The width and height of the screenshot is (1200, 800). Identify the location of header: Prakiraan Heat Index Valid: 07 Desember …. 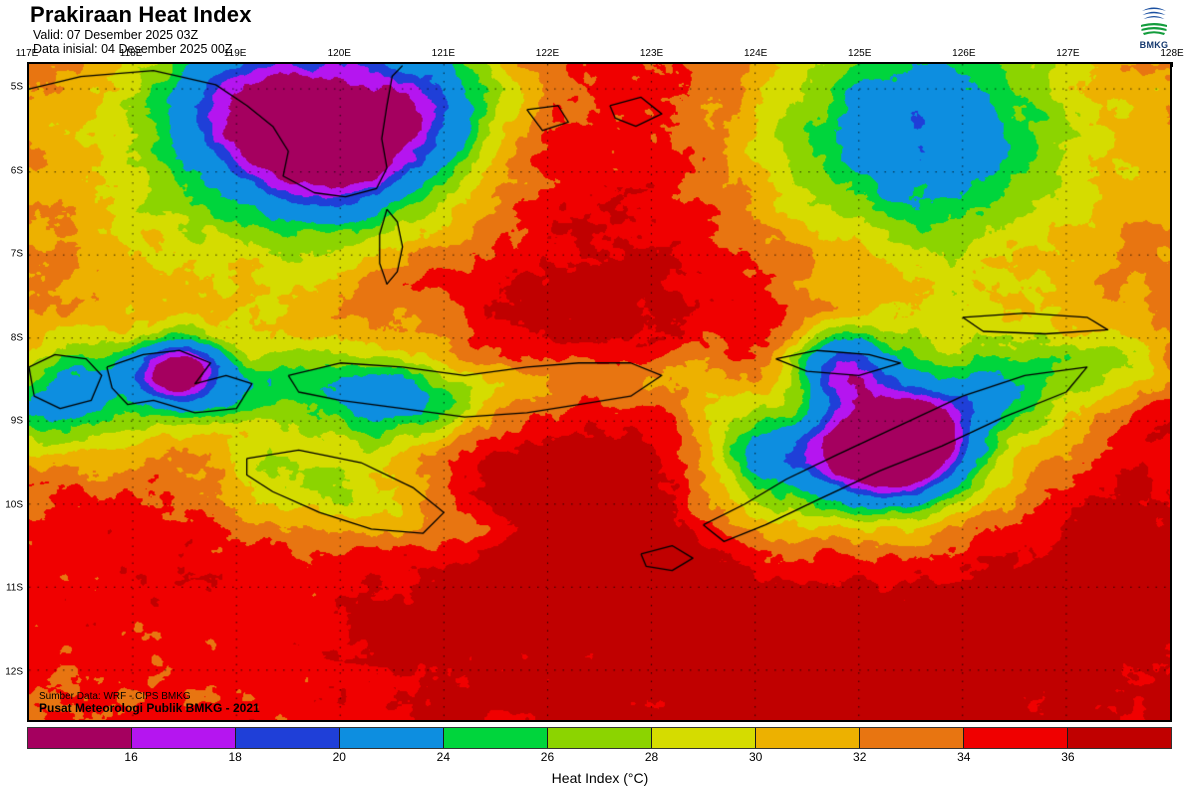
(600, 28).